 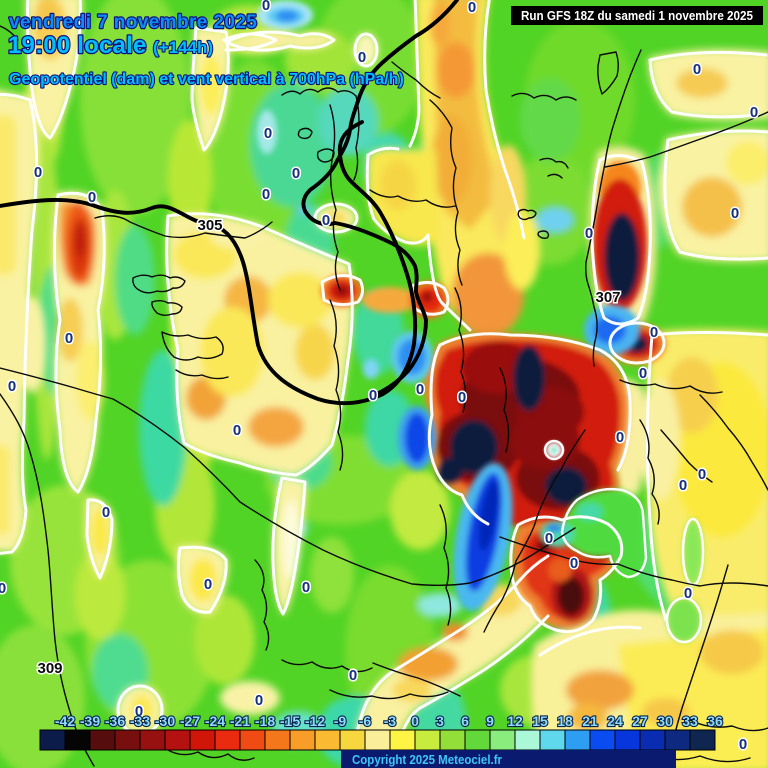 What do you see at coordinates (133, 22) in the screenshot?
I see `svg-text: vendredi 7 novembre 2025` at bounding box center [133, 22].